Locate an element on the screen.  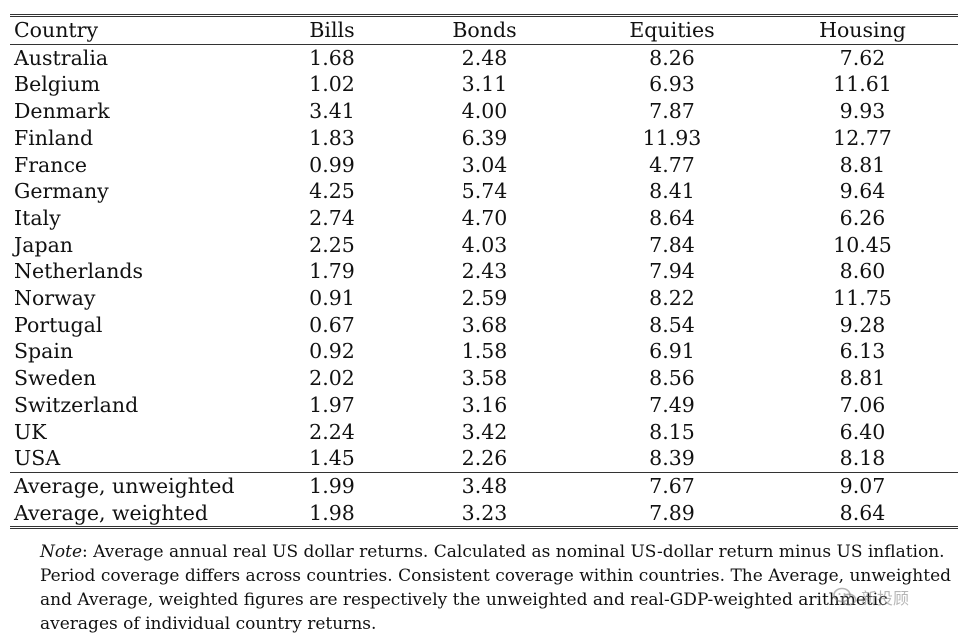
value-cell: 7.87 is located at coordinates (672, 111).